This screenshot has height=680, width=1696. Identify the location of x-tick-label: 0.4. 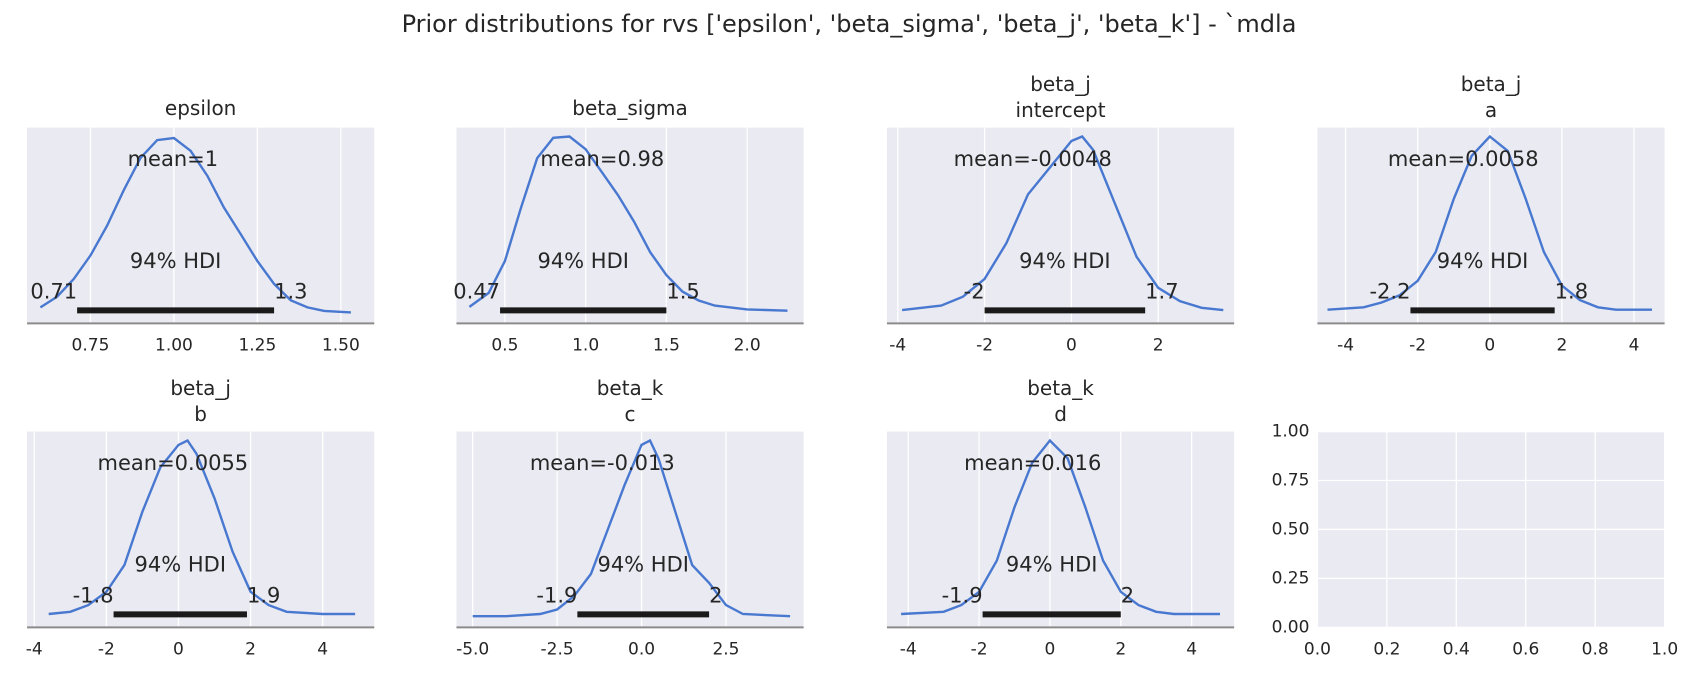
(1456, 649).